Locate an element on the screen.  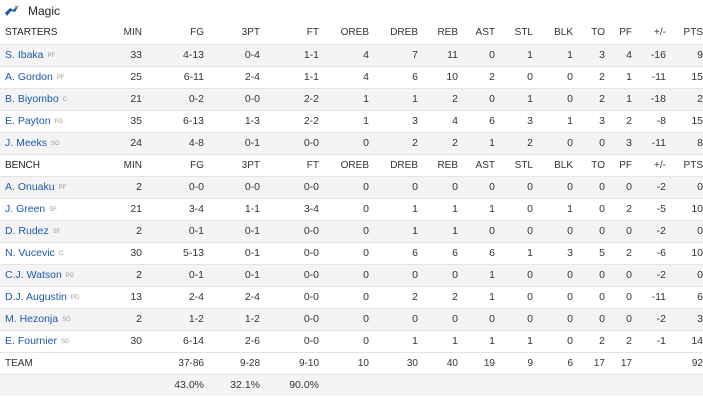
total-stl: 9 is located at coordinates (514, 362).